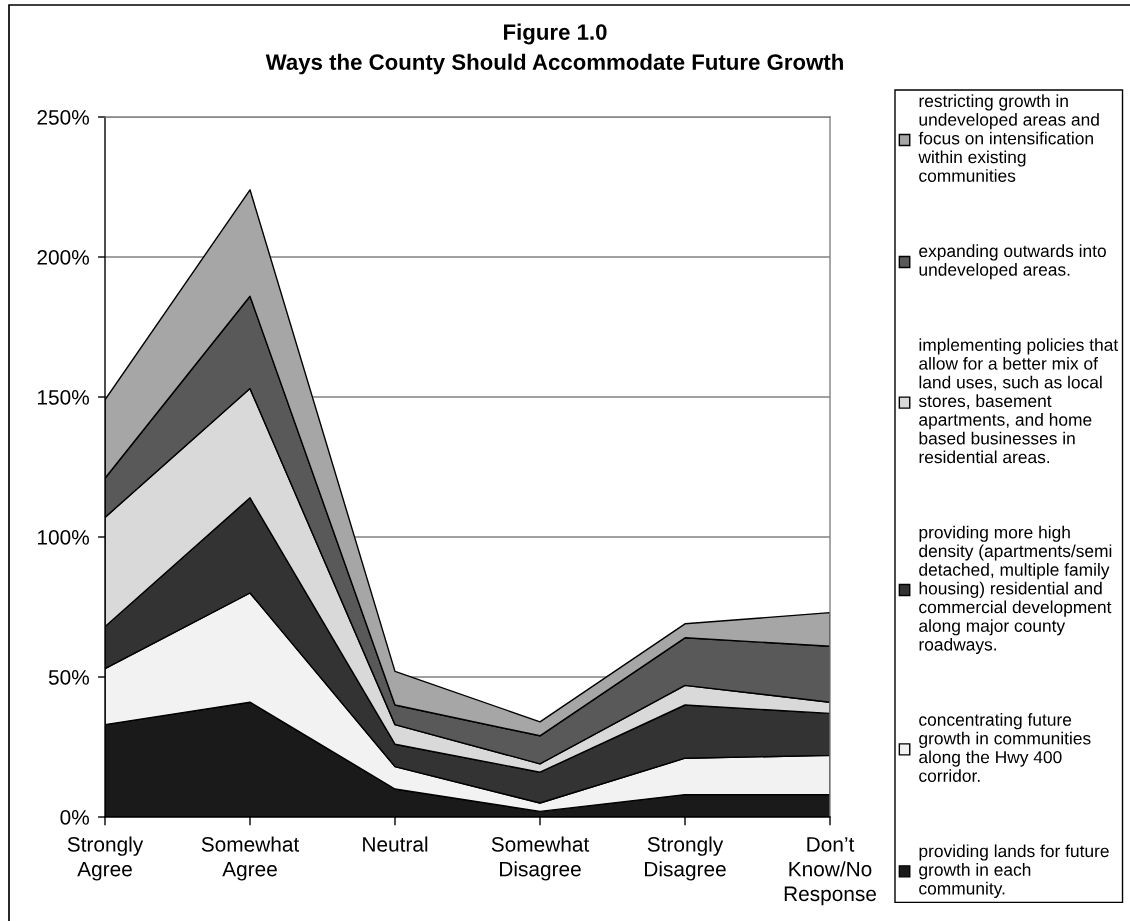 The height and width of the screenshot is (921, 1130). Describe the element at coordinates (540, 858) in the screenshot. I see `x-tick-label: Somewhat Disagree` at that location.